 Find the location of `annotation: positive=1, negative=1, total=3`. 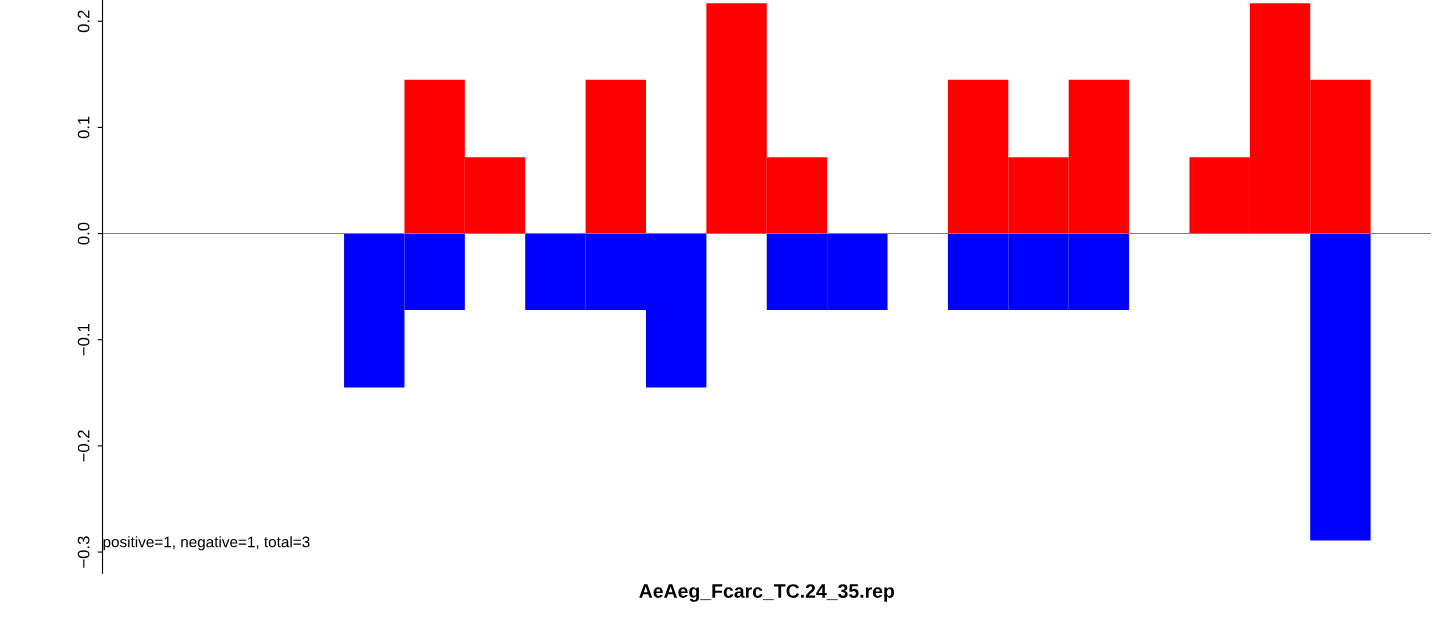

annotation: positive=1, negative=1, total=3 is located at coordinates (206, 543).